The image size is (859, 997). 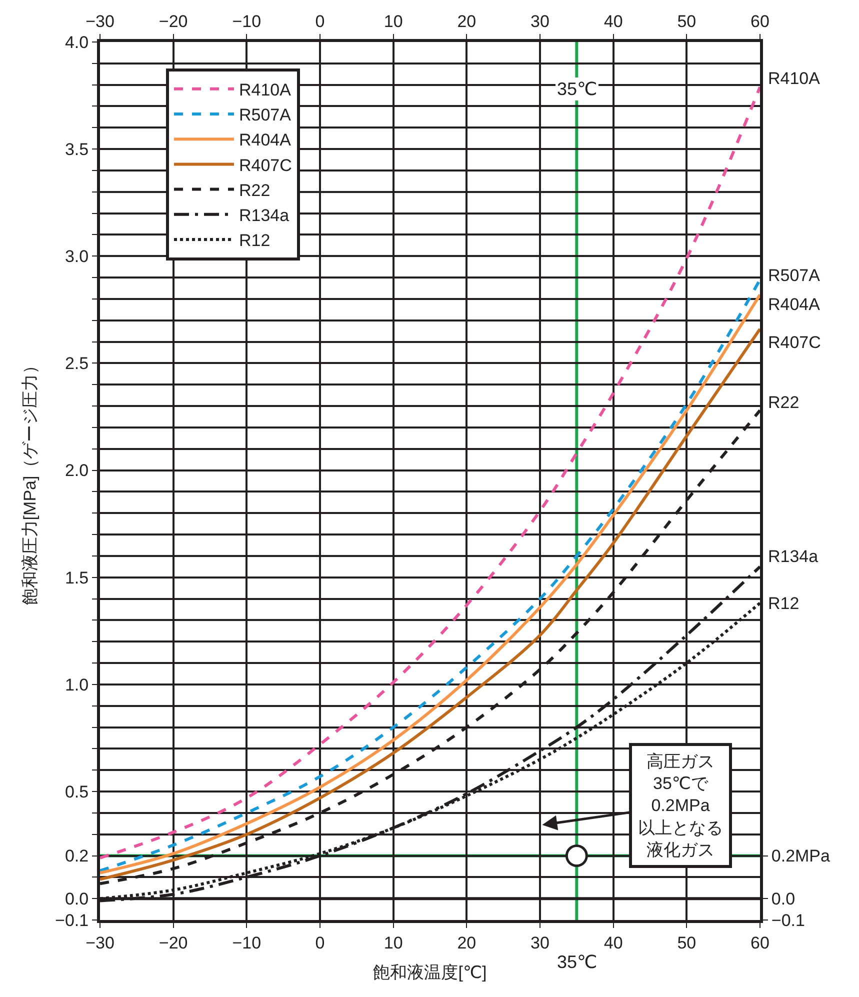 I want to click on text: R410A, so click(x=794, y=78).